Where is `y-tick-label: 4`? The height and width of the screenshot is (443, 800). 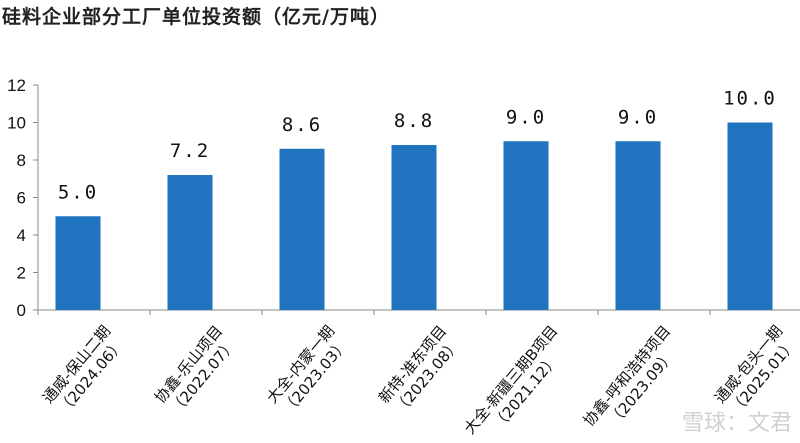 y-tick-label: 4 is located at coordinates (21, 235).